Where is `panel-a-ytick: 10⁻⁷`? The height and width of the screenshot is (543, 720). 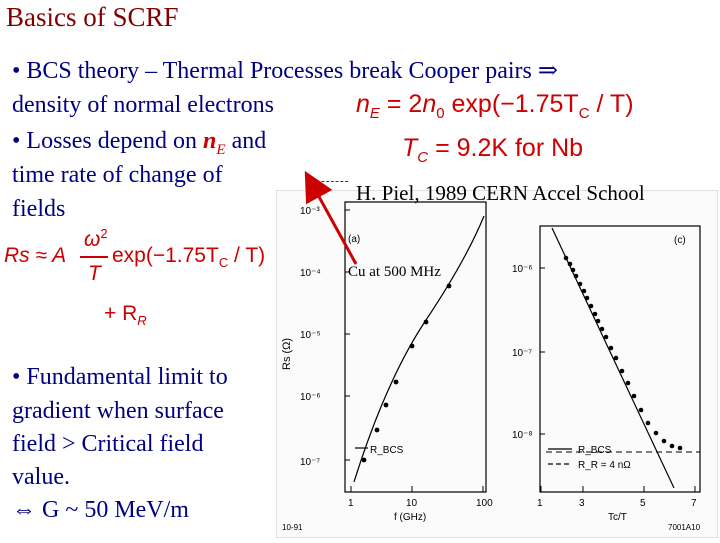
panel-a-ytick: 10⁻⁷ is located at coordinates (310, 462).